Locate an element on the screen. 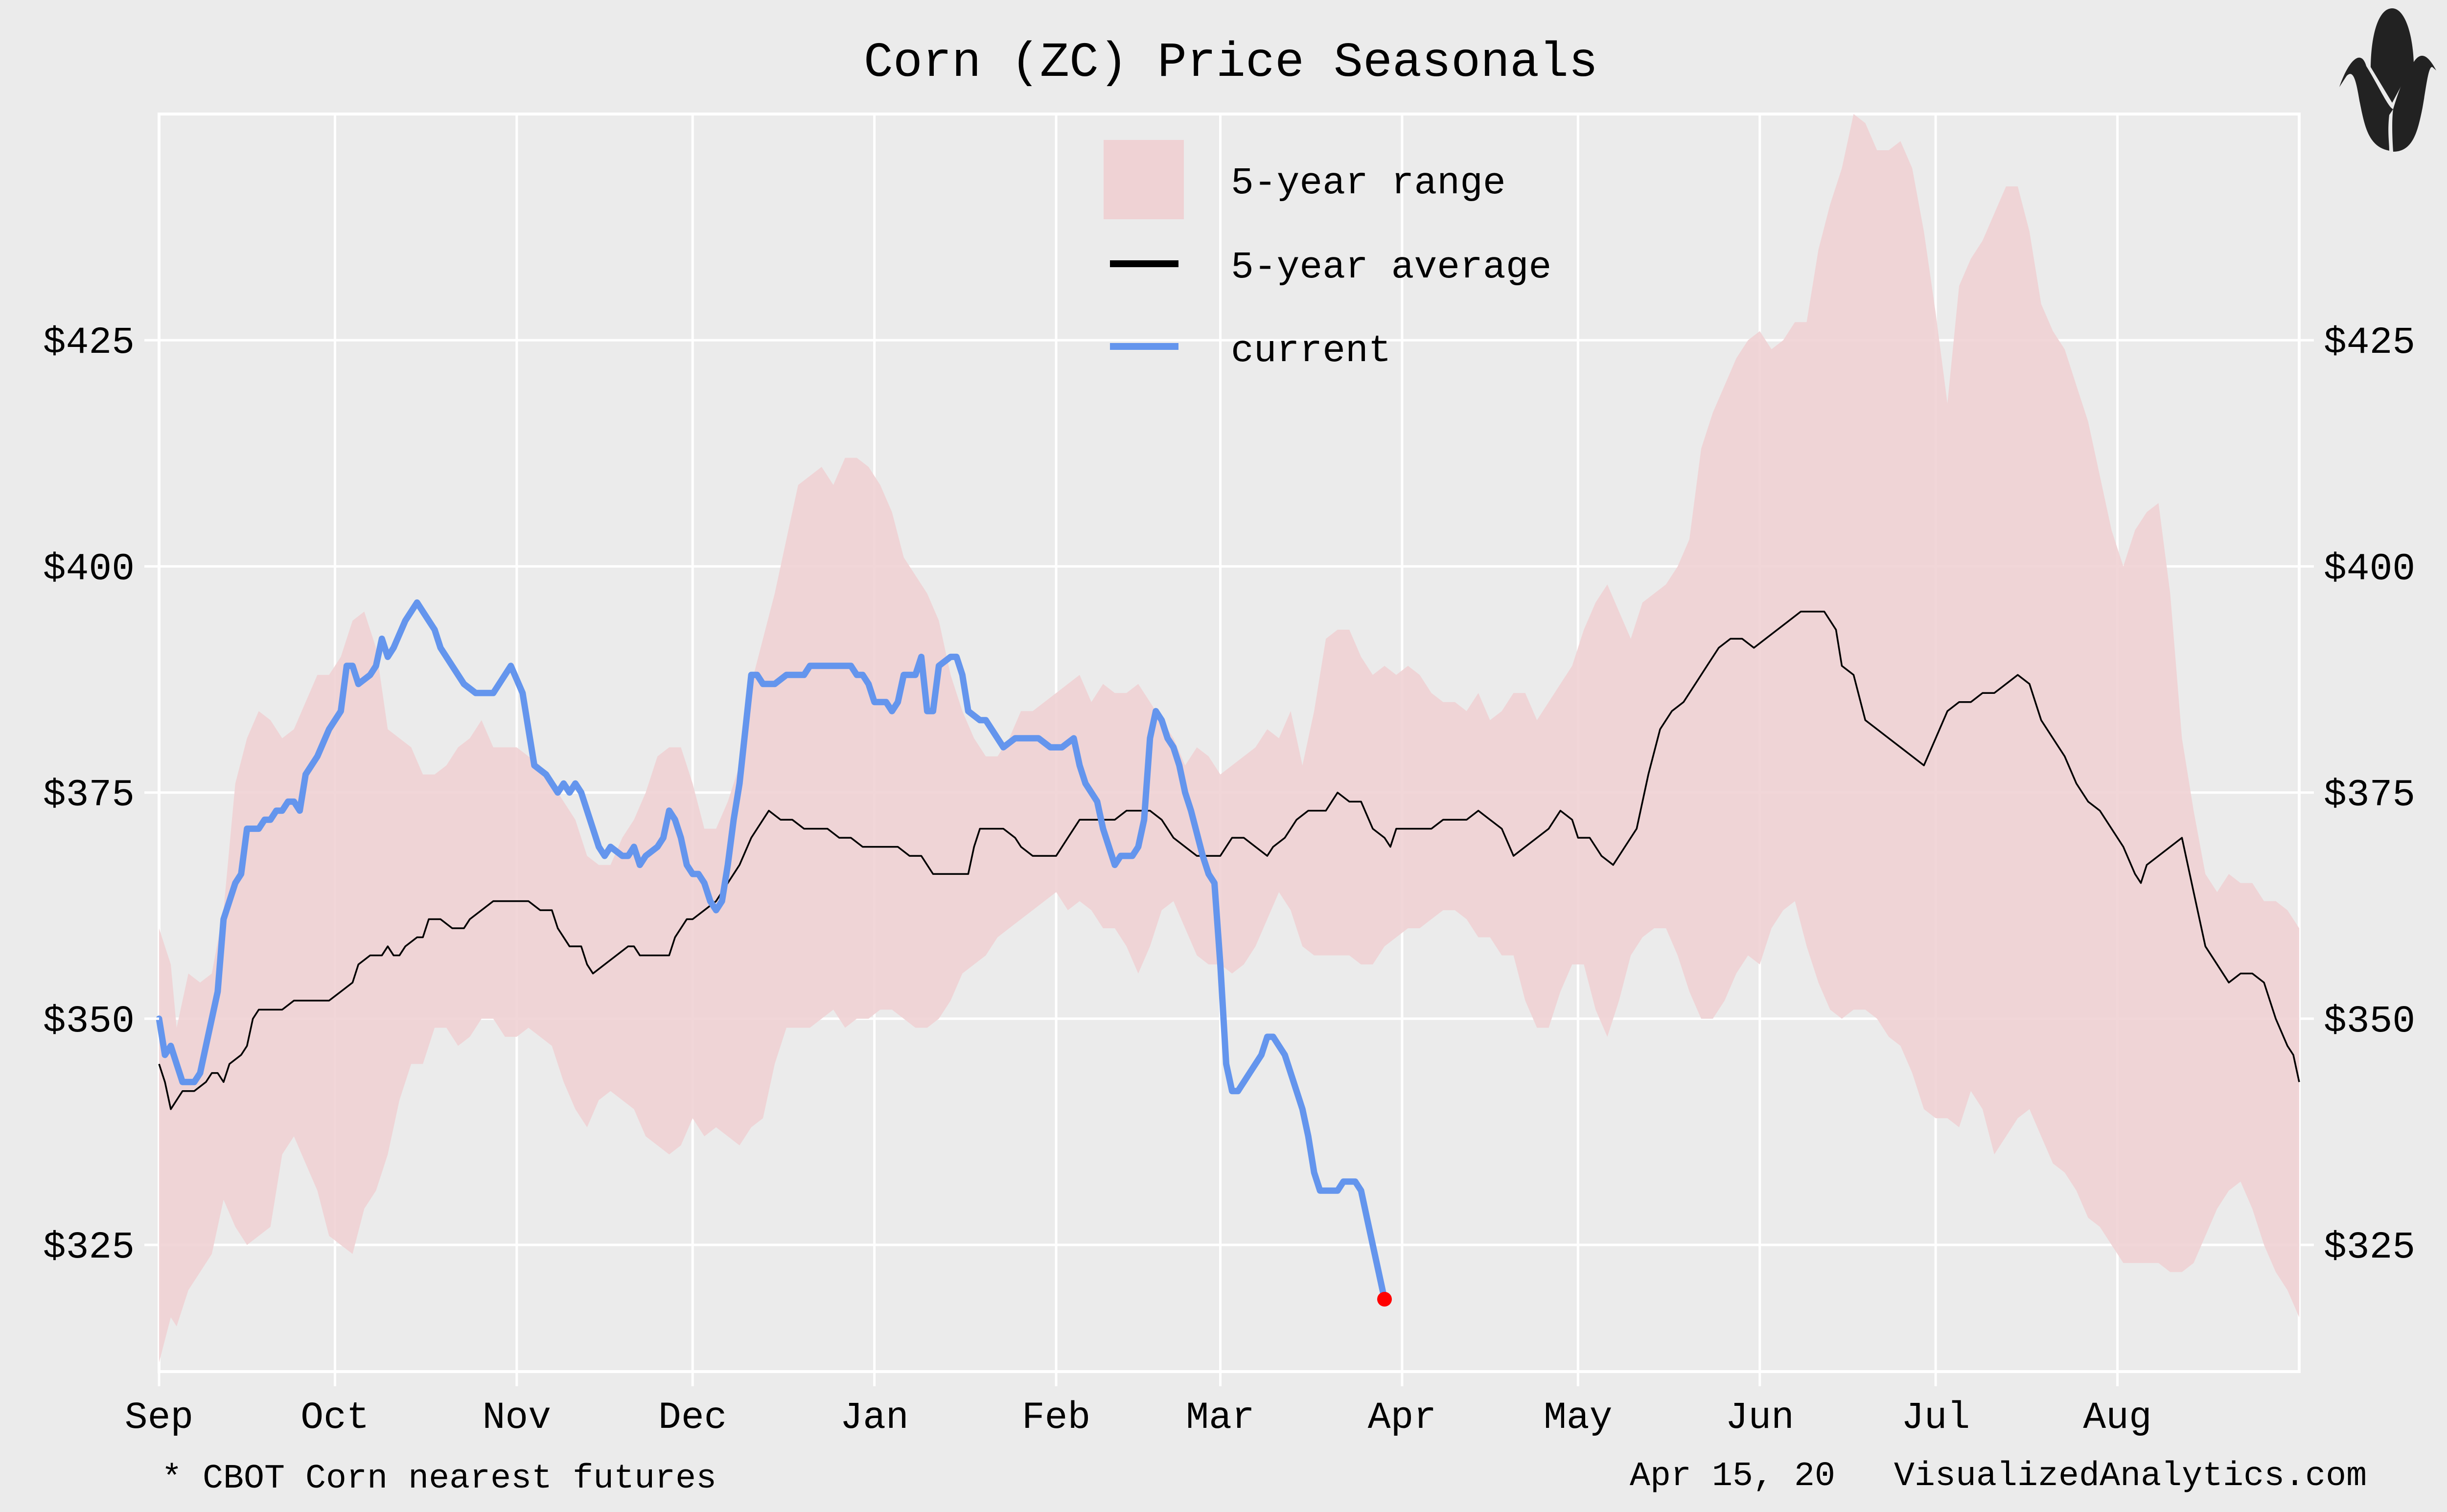 This screenshot has width=2447, height=1512. x-tick-label: Dec is located at coordinates (692, 1418).